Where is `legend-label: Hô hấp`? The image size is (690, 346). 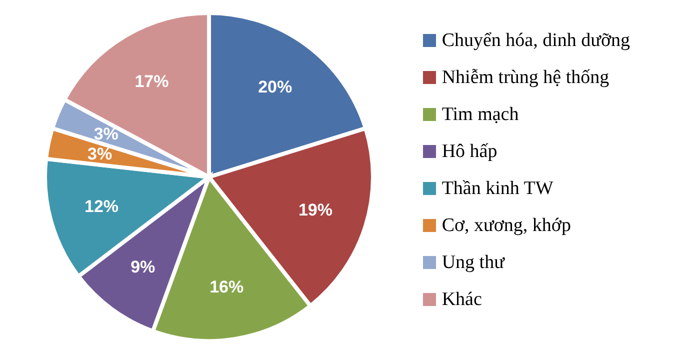
legend-label: Hô hấp is located at coordinates (470, 152).